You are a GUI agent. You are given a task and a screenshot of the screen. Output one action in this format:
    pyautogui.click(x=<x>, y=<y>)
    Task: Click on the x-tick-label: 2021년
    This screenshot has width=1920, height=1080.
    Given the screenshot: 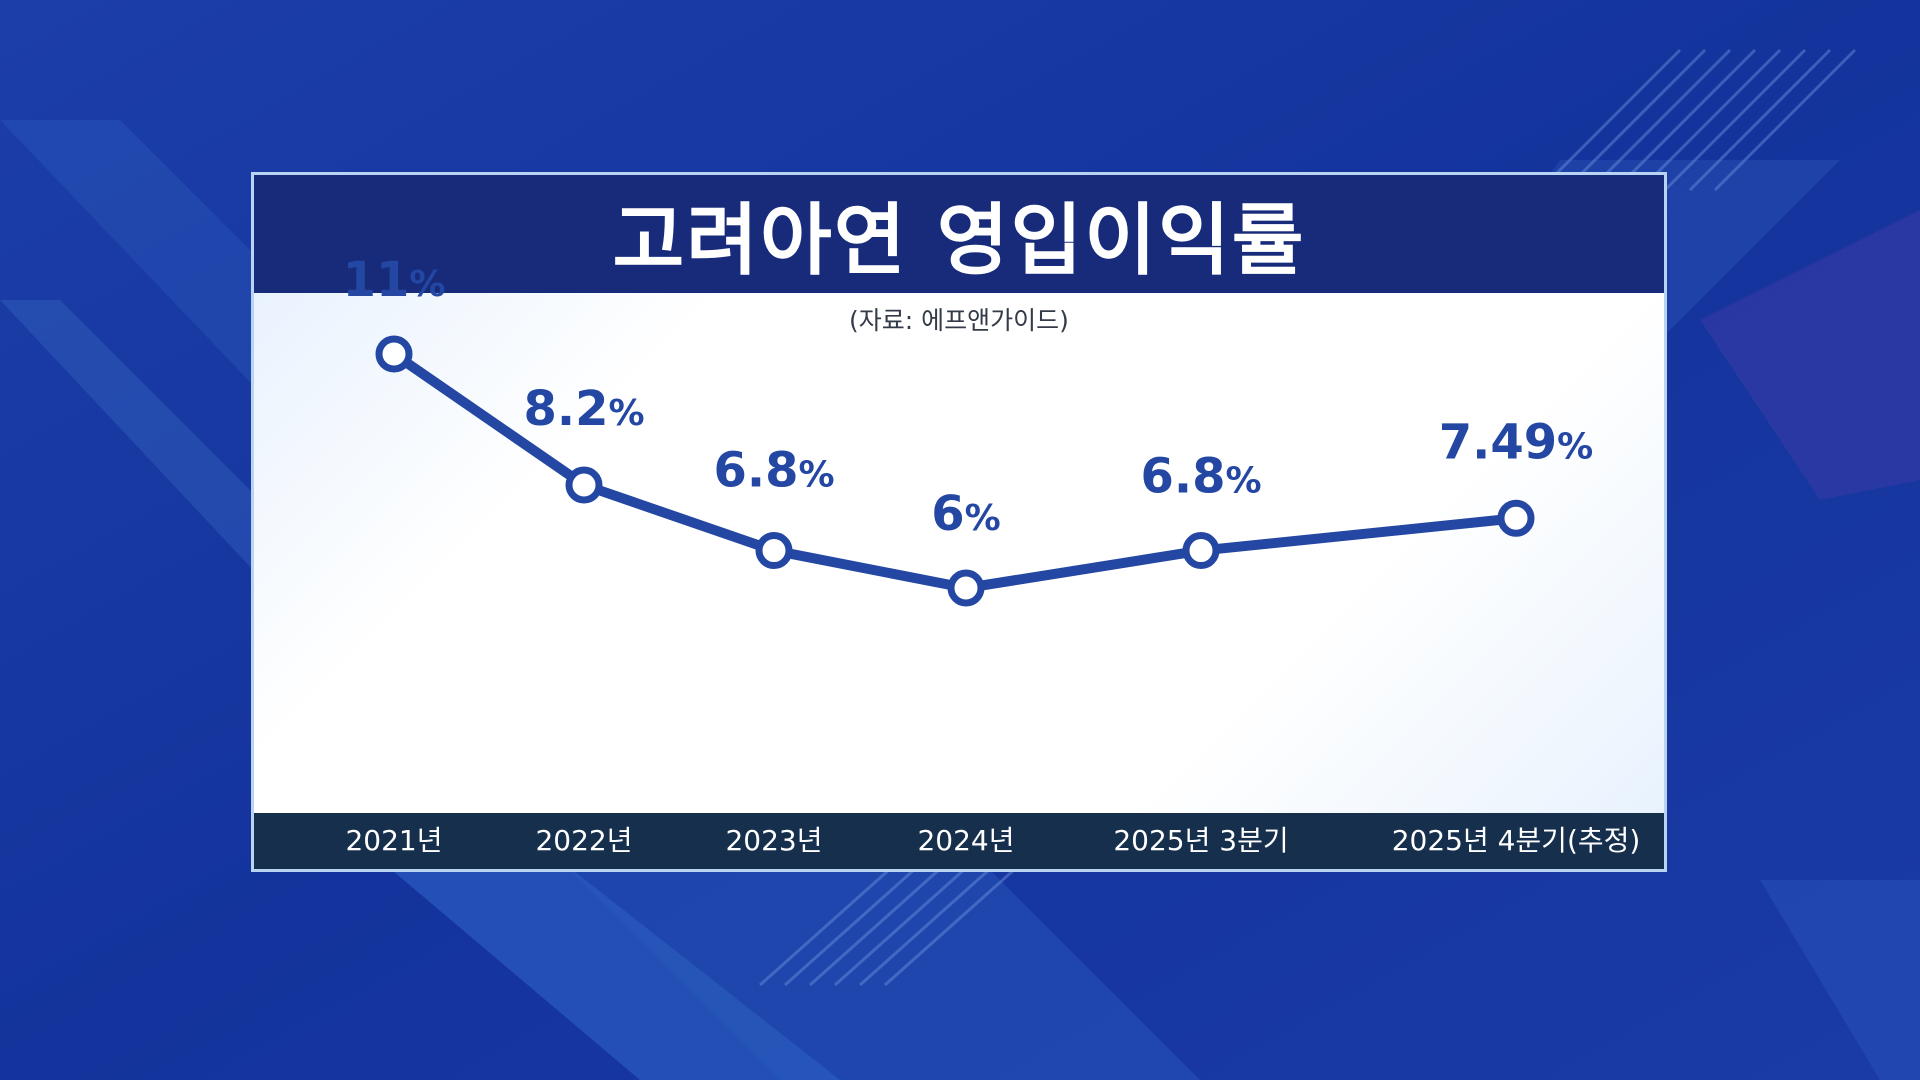 What is the action you would take?
    pyautogui.click(x=394, y=840)
    